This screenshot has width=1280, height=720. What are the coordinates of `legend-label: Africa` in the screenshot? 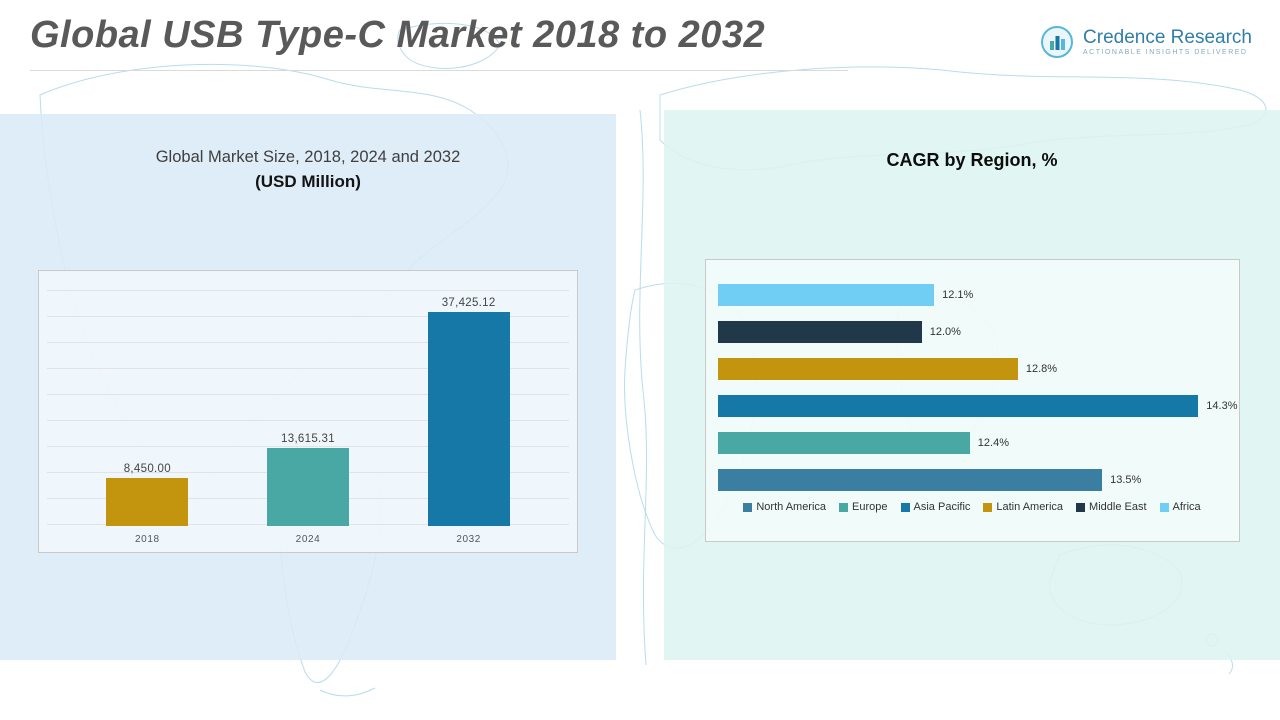 It's located at (1186, 507).